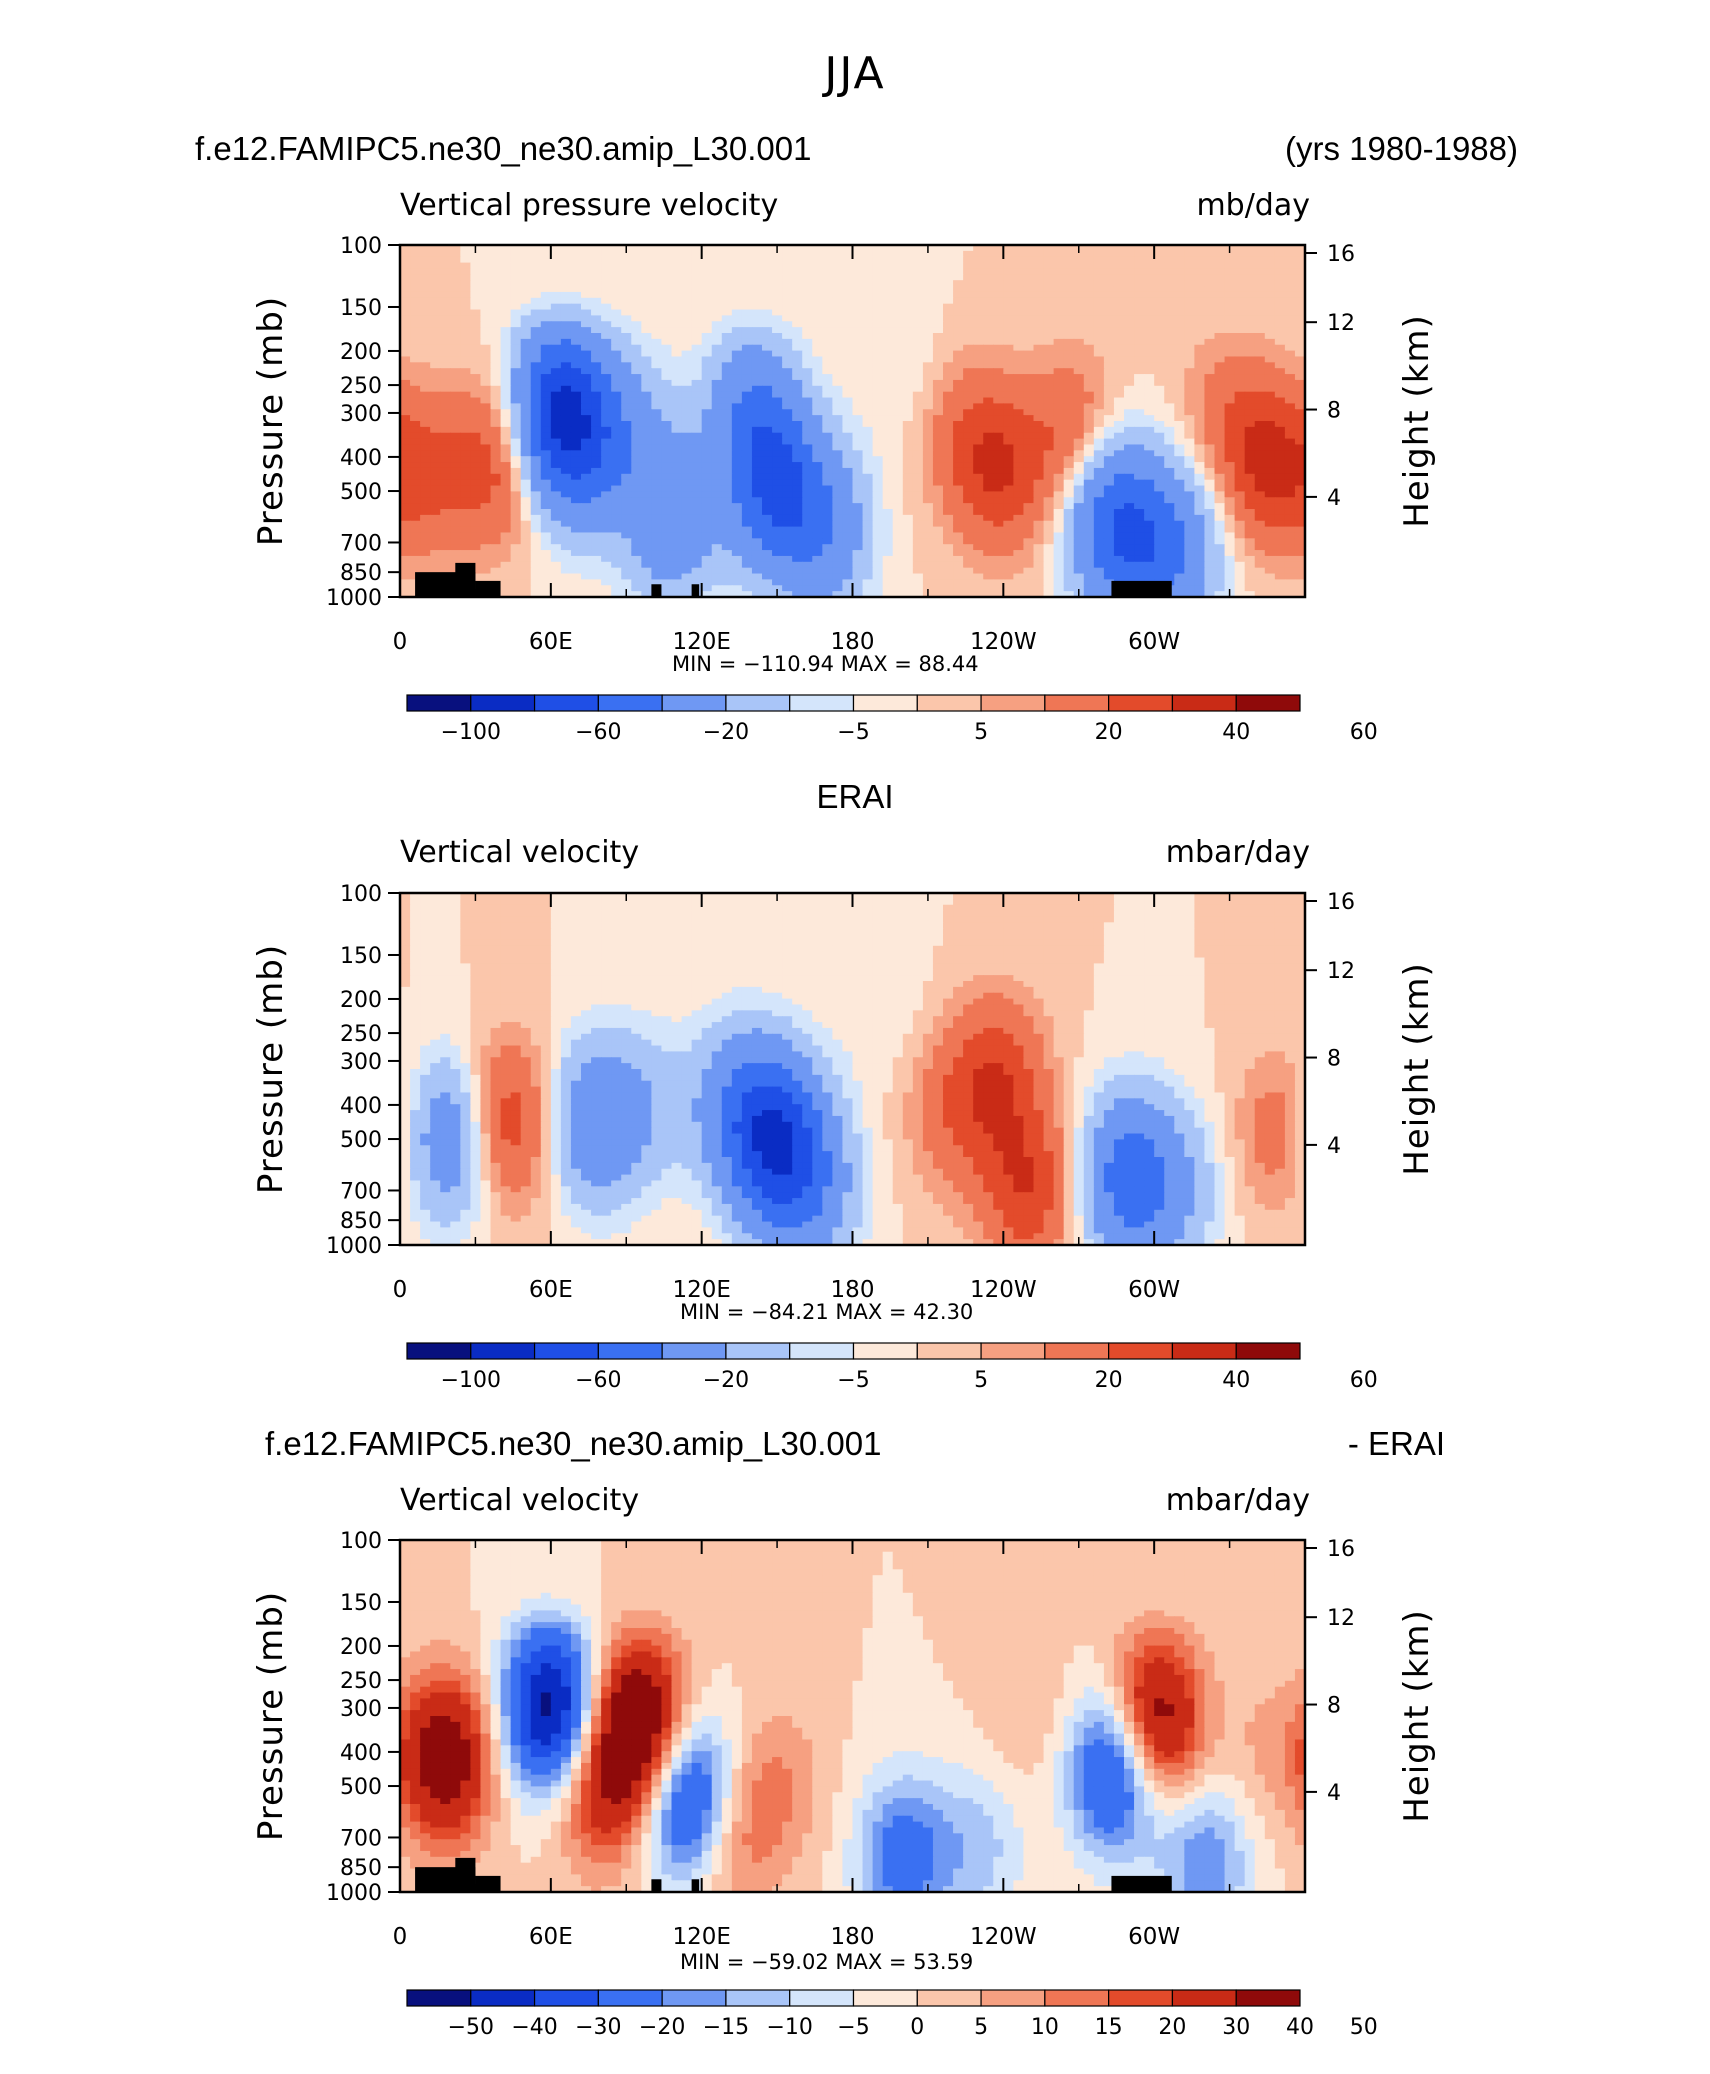  Describe the element at coordinates (827, 1312) in the screenshot. I see `panel-2-stats: MIN = −84.21 MAX = 42.30` at that location.